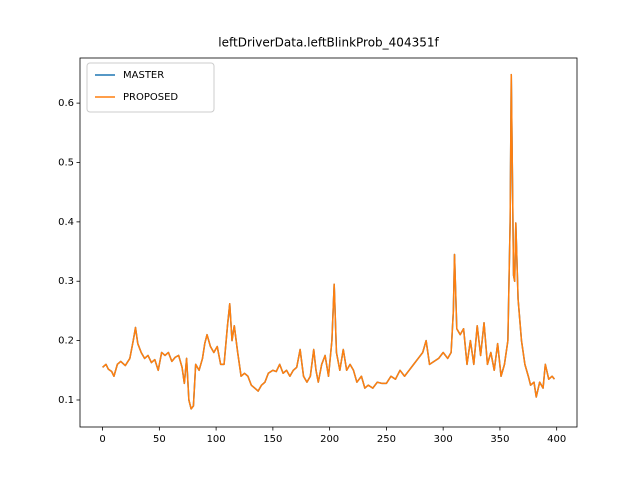  Describe the element at coordinates (272, 439) in the screenshot. I see `x-tick-label: 150` at that location.